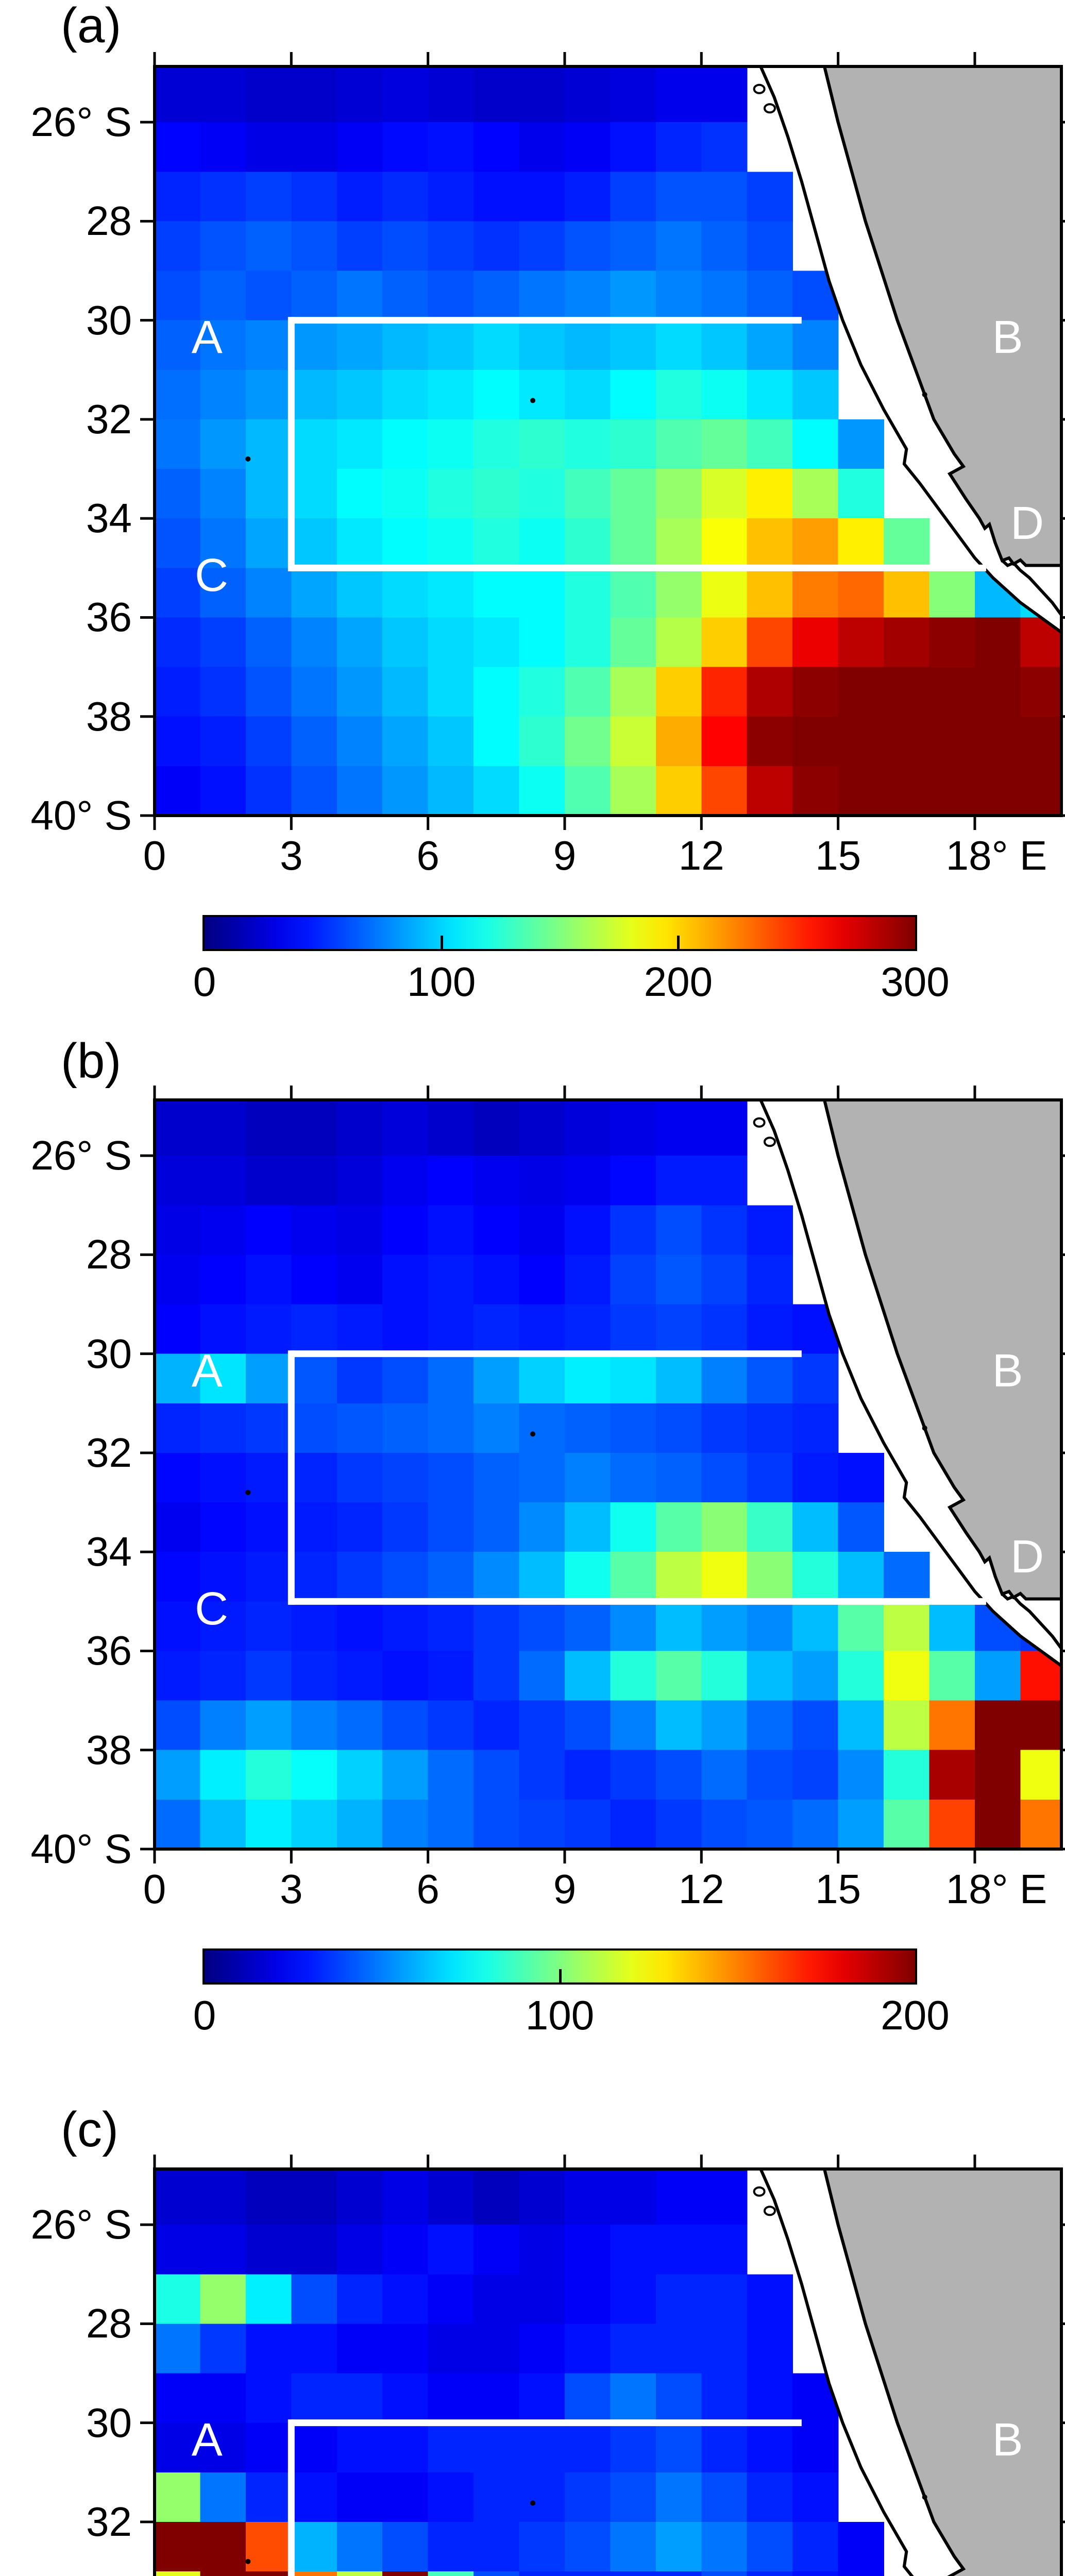 This screenshot has height=2576, width=1065. Describe the element at coordinates (915, 2015) in the screenshot. I see `colorbar-label-b-2: 200` at that location.